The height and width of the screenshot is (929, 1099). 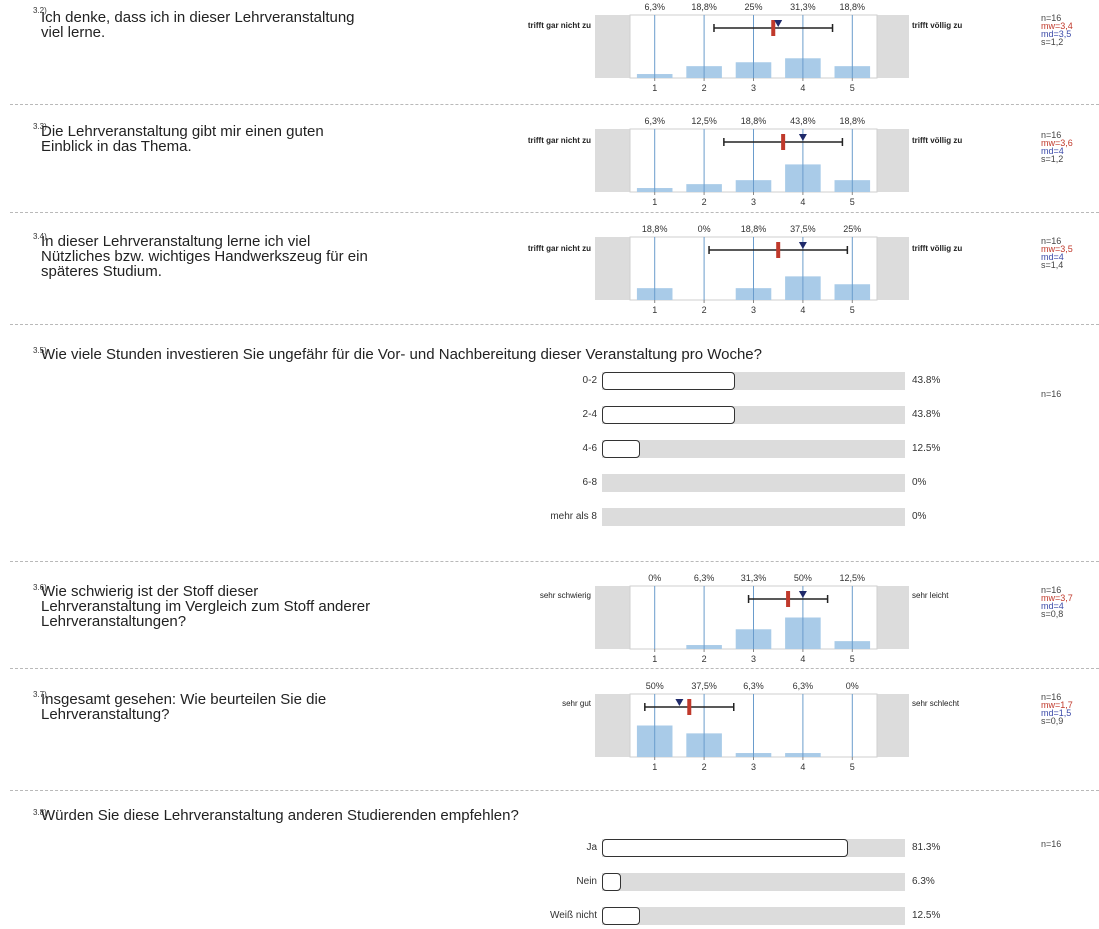 I want to click on scale-left-label: sehr schwierig, so click(x=565, y=595).